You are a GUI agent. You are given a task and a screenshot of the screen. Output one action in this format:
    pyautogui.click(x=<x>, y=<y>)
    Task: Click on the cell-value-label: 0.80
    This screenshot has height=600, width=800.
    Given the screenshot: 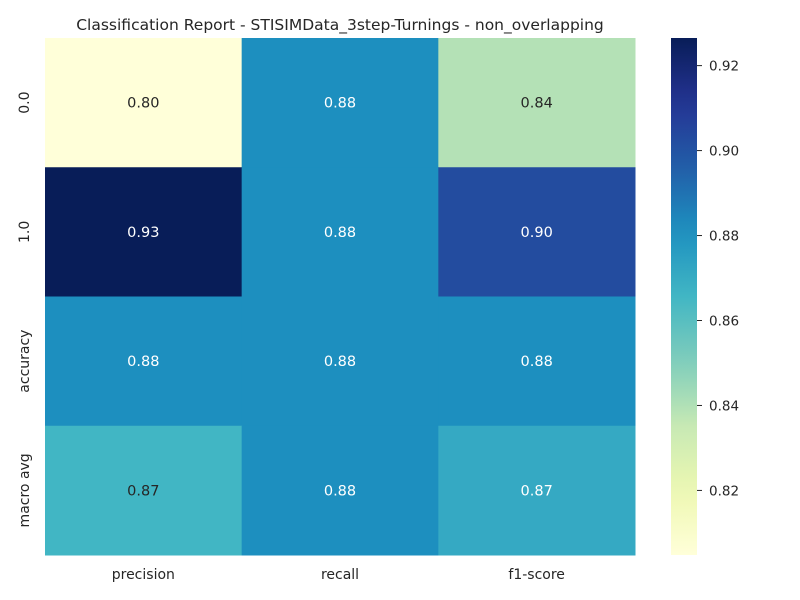 What is the action you would take?
    pyautogui.click(x=143, y=104)
    